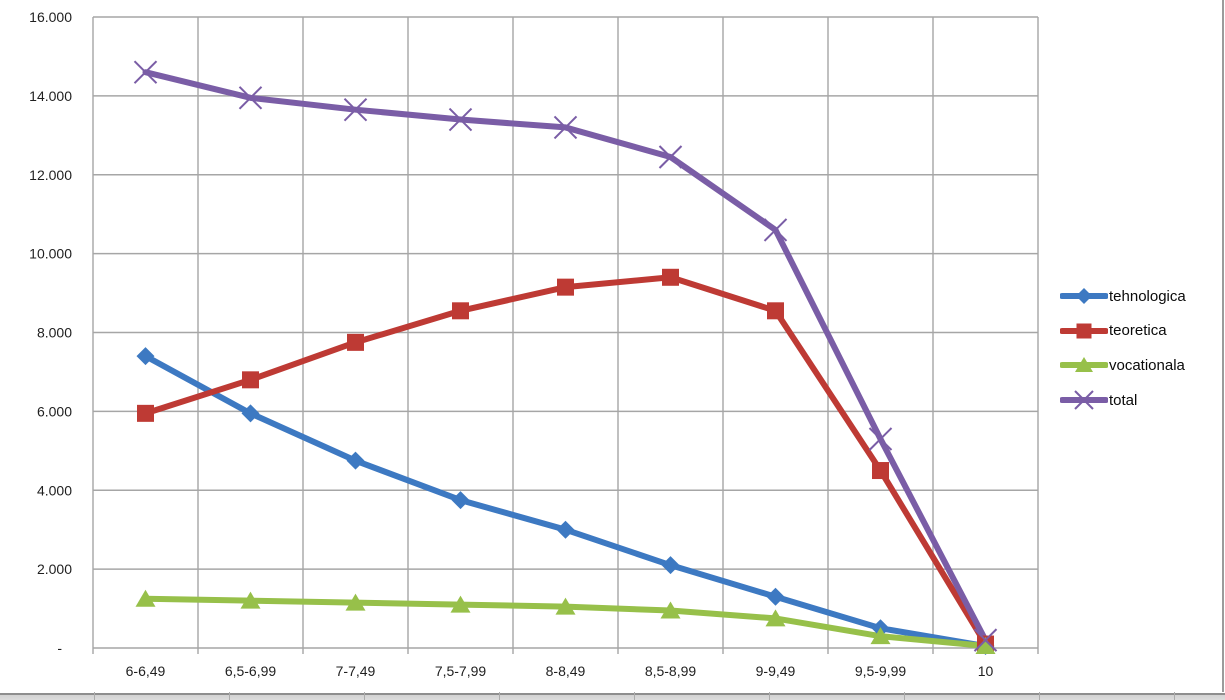 Image resolution: width=1225 pixels, height=700 pixels. What do you see at coordinates (986, 671) in the screenshot?
I see `x-axis-category-label: 10` at bounding box center [986, 671].